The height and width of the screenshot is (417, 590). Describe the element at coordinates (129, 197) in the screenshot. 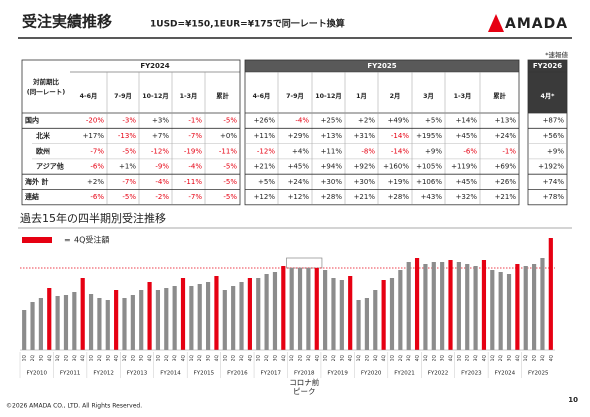

I see `cell: -5%` at that location.